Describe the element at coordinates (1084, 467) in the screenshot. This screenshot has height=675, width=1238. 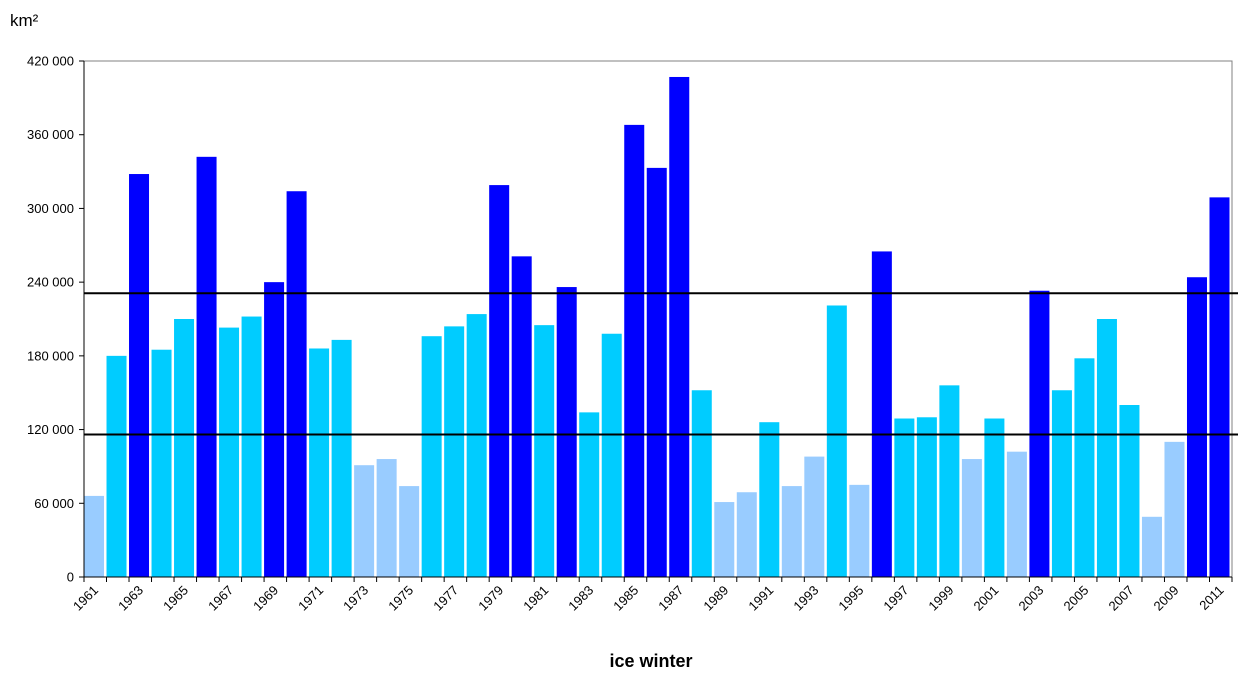
I see `bar-2005` at that location.